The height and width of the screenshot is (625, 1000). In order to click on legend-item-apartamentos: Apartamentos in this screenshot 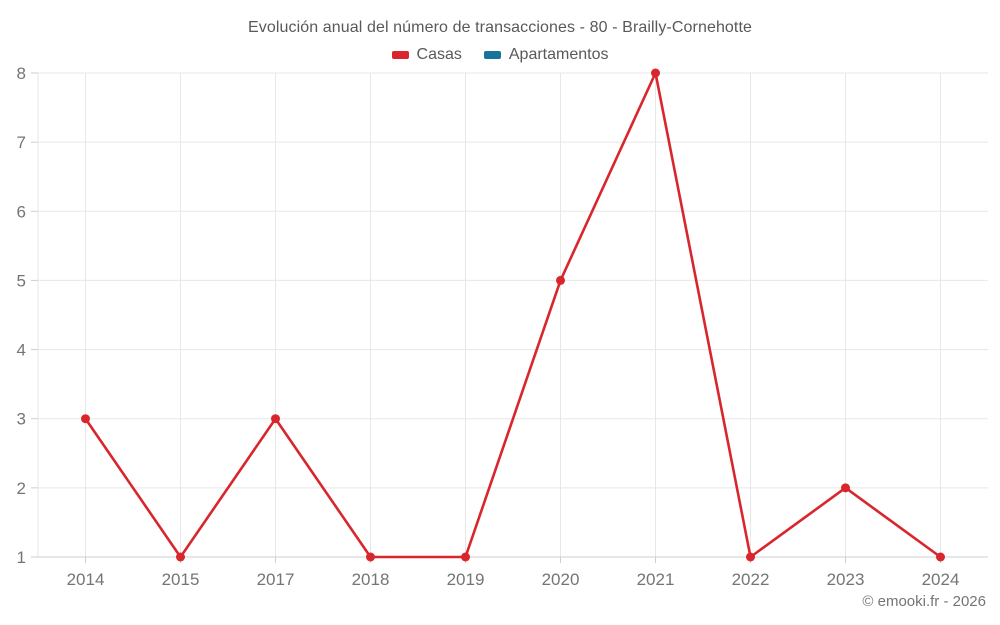, I will do `click(546, 55)`.